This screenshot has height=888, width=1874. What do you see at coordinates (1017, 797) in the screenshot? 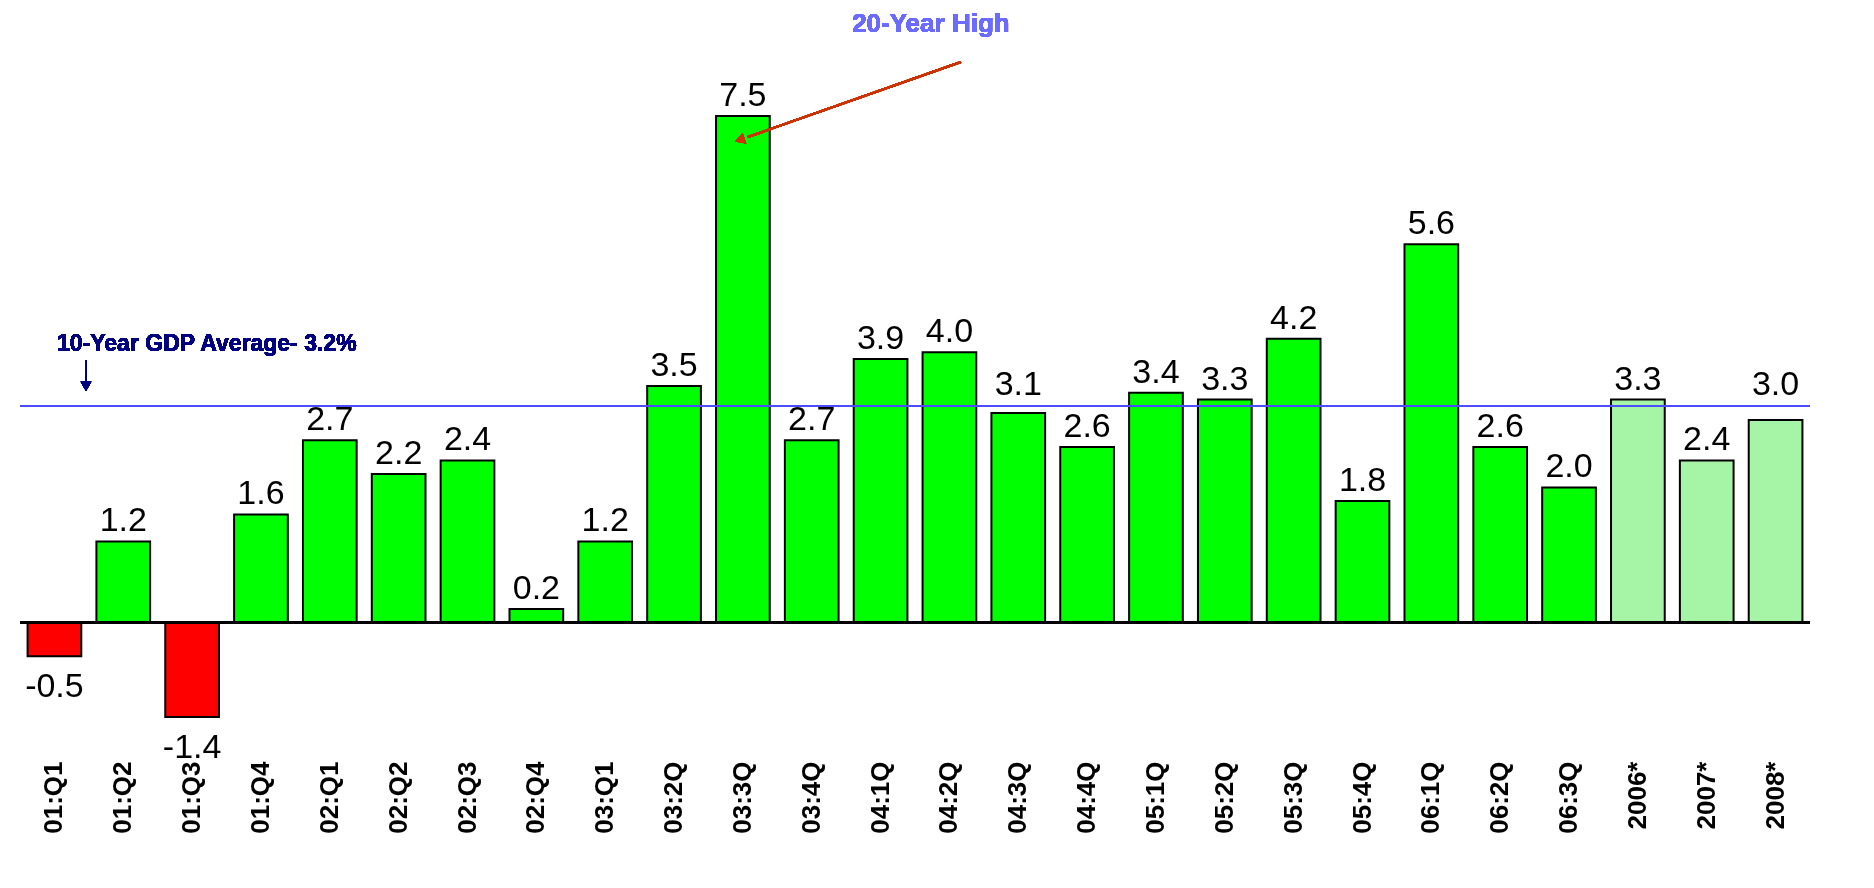
I see `x-tick-label: 04:3Q` at bounding box center [1017, 797].